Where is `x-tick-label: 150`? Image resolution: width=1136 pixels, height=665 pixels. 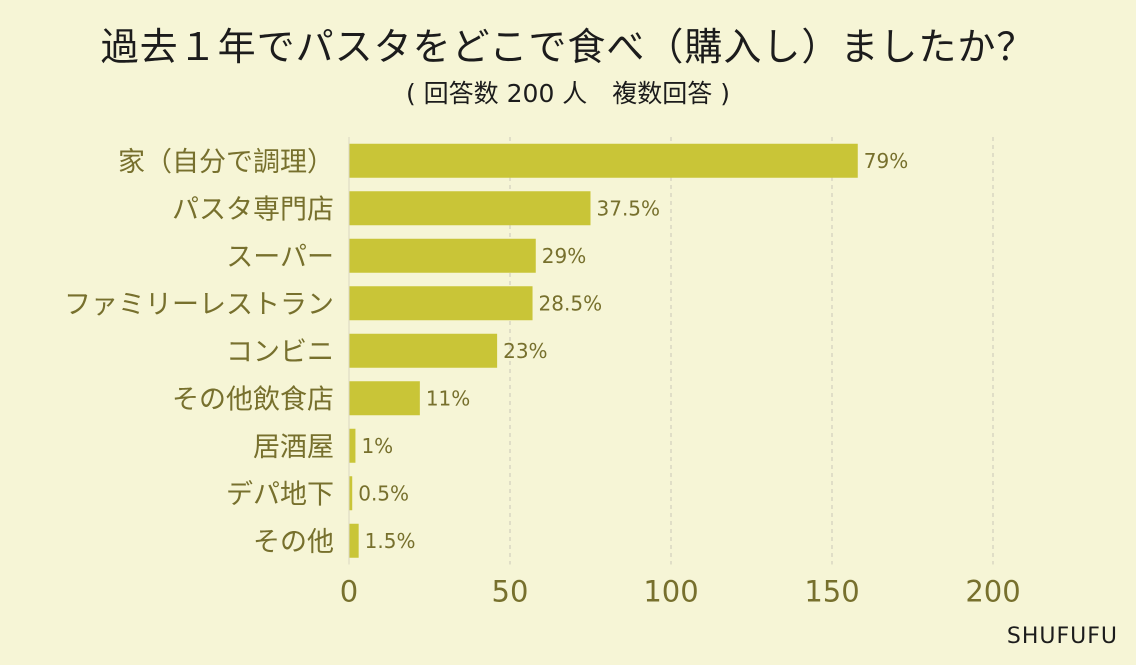 x-tick-label: 150 is located at coordinates (831, 592).